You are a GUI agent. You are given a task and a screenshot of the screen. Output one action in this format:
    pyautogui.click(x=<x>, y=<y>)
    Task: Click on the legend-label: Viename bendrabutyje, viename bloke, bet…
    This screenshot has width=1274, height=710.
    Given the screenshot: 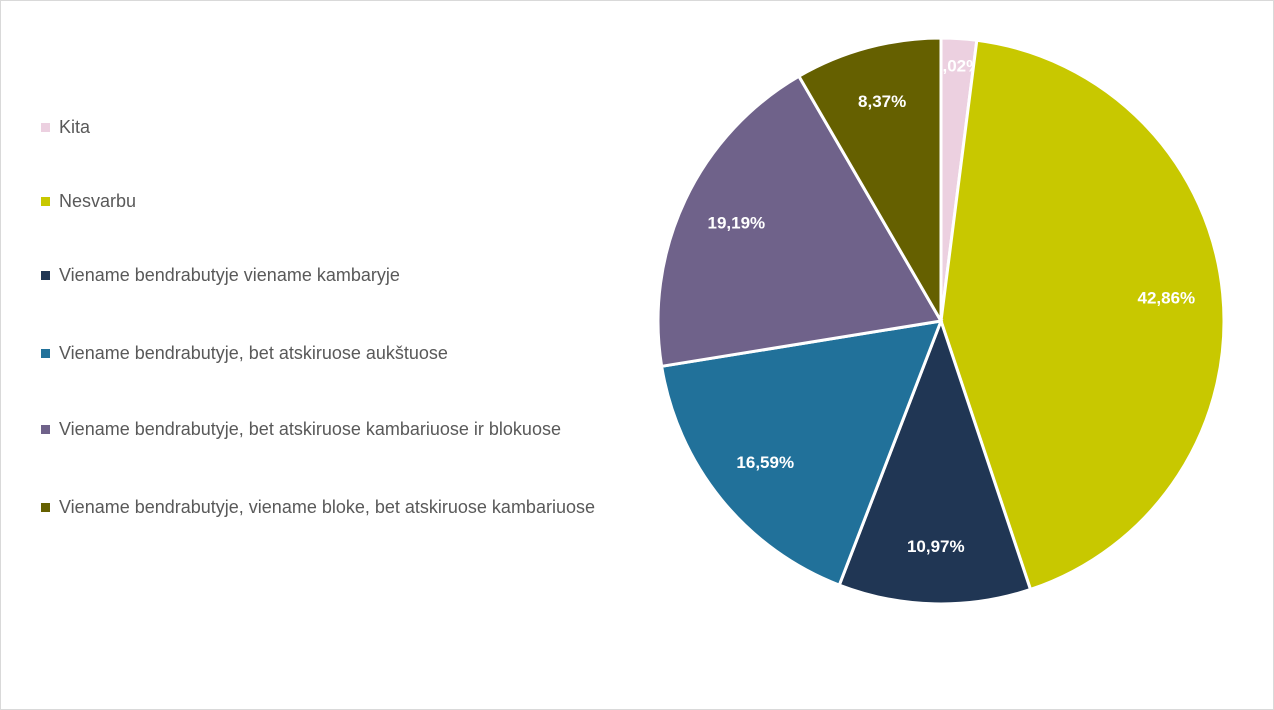 What is the action you would take?
    pyautogui.click(x=327, y=507)
    